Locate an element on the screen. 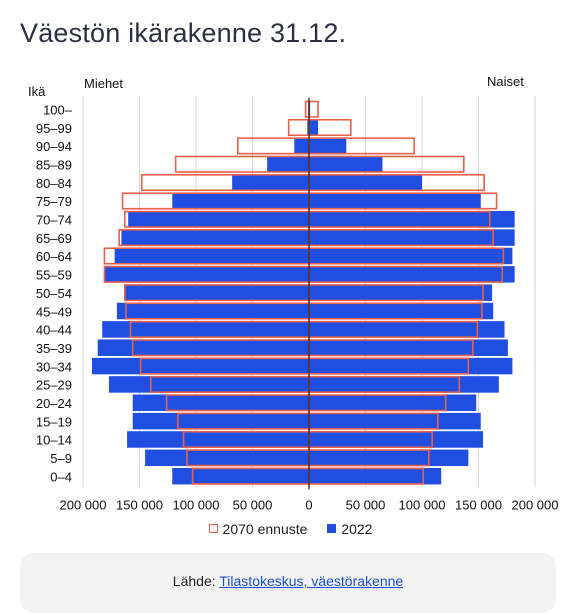  men-label: Miehet is located at coordinates (103, 83).